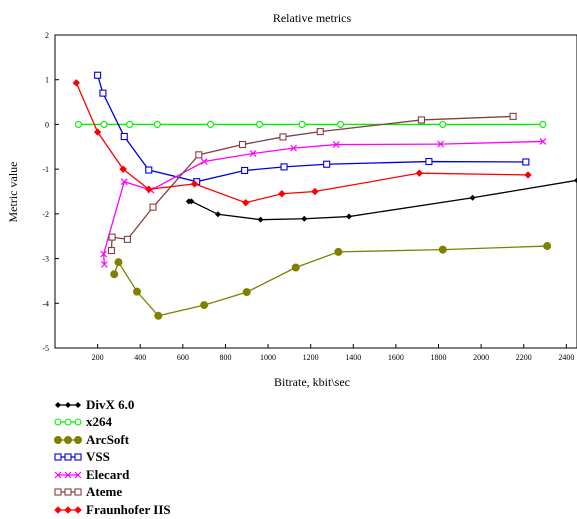 The width and height of the screenshot is (577, 519). I want to click on legend-label: VSS, so click(98, 457).